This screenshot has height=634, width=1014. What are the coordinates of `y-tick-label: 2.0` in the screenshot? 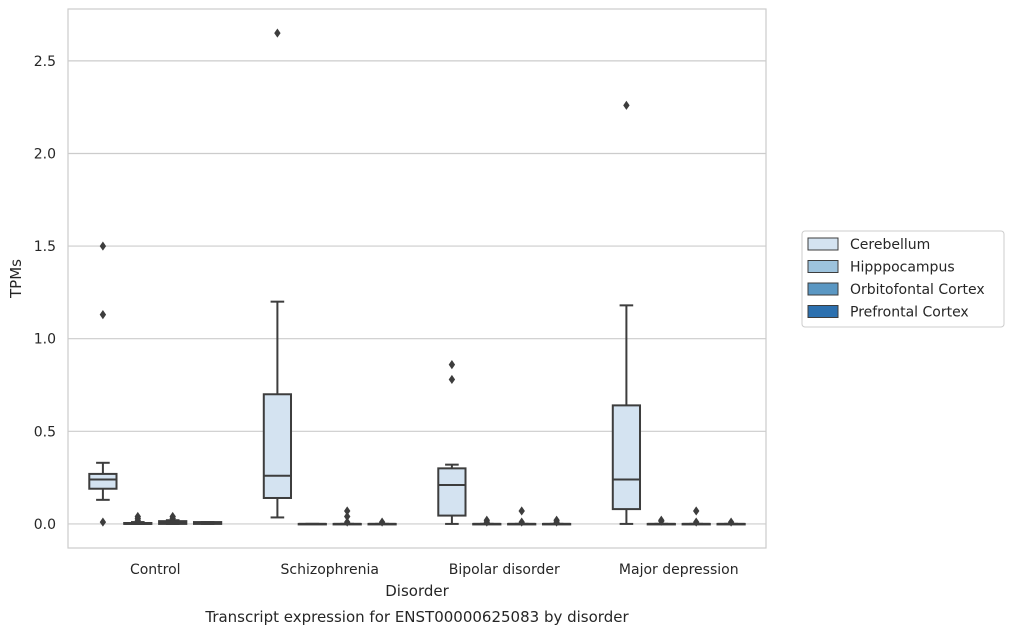 It's located at (45, 154).